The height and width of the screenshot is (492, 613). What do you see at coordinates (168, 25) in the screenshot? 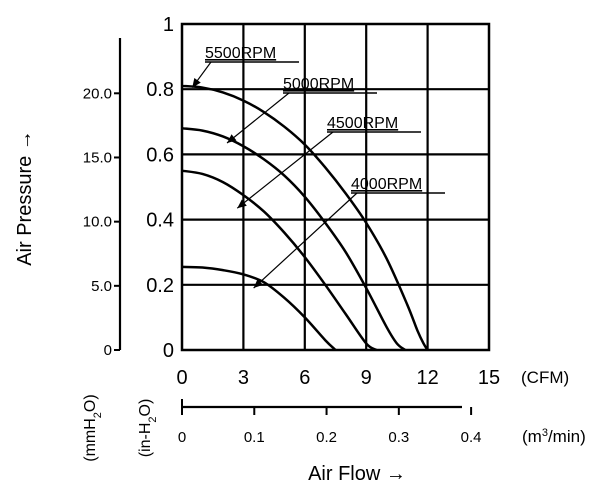
I see `inh2o-tick-label: 1` at bounding box center [168, 25].